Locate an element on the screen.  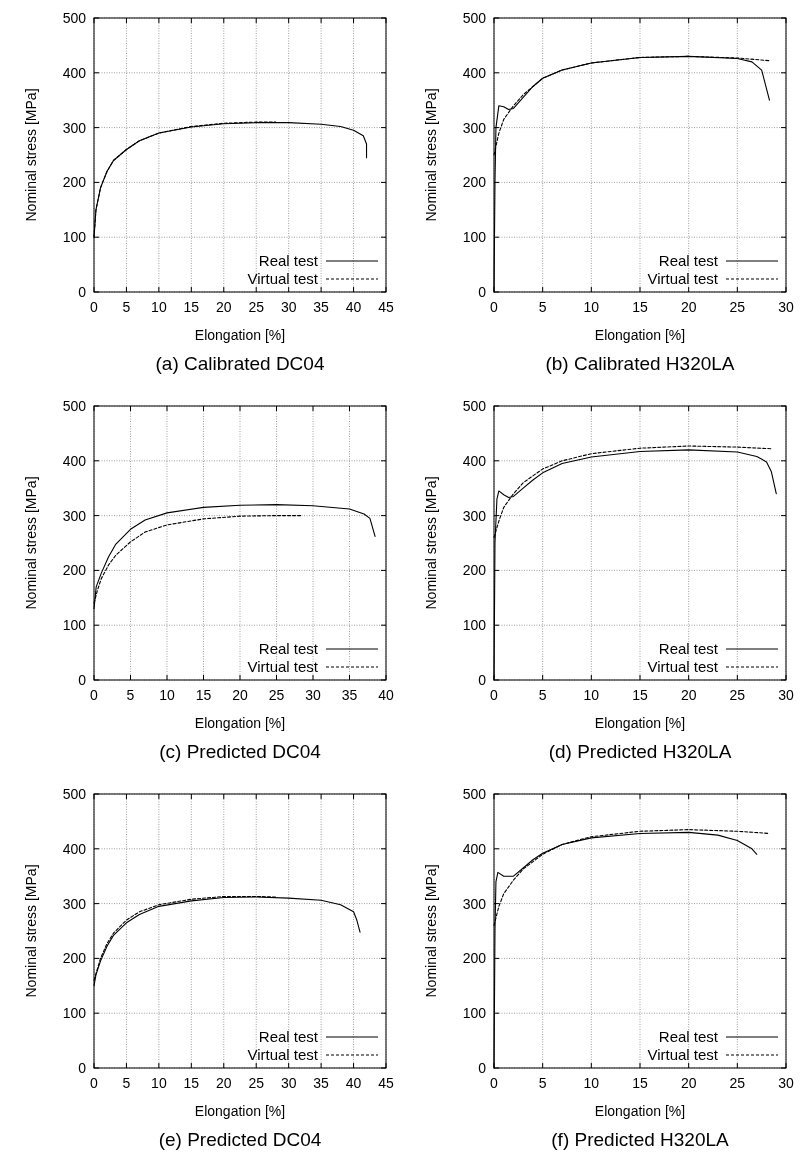
text: (c) Predicted DC04 is located at coordinates (240, 751).